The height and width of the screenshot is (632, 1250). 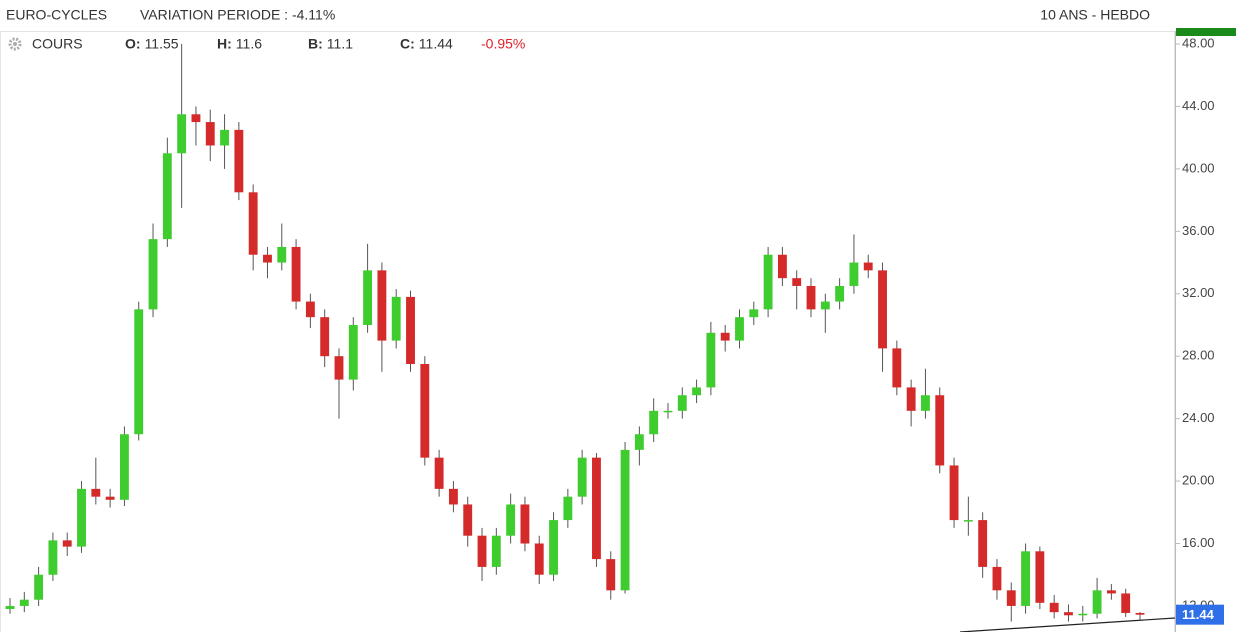 I want to click on axis-marker, so click(x=1206, y=32).